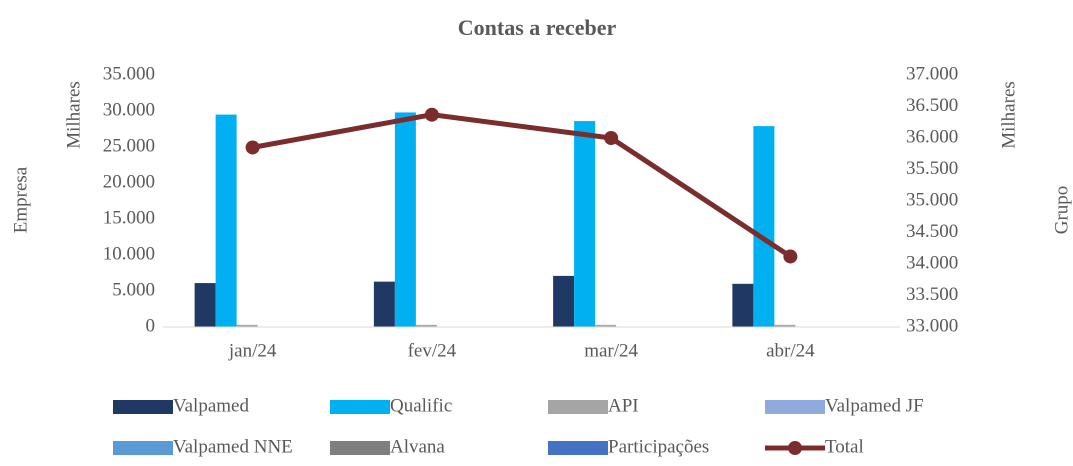 The height and width of the screenshot is (466, 1073). Describe the element at coordinates (932, 136) in the screenshot. I see `y2-tick-label: 36.000` at that location.